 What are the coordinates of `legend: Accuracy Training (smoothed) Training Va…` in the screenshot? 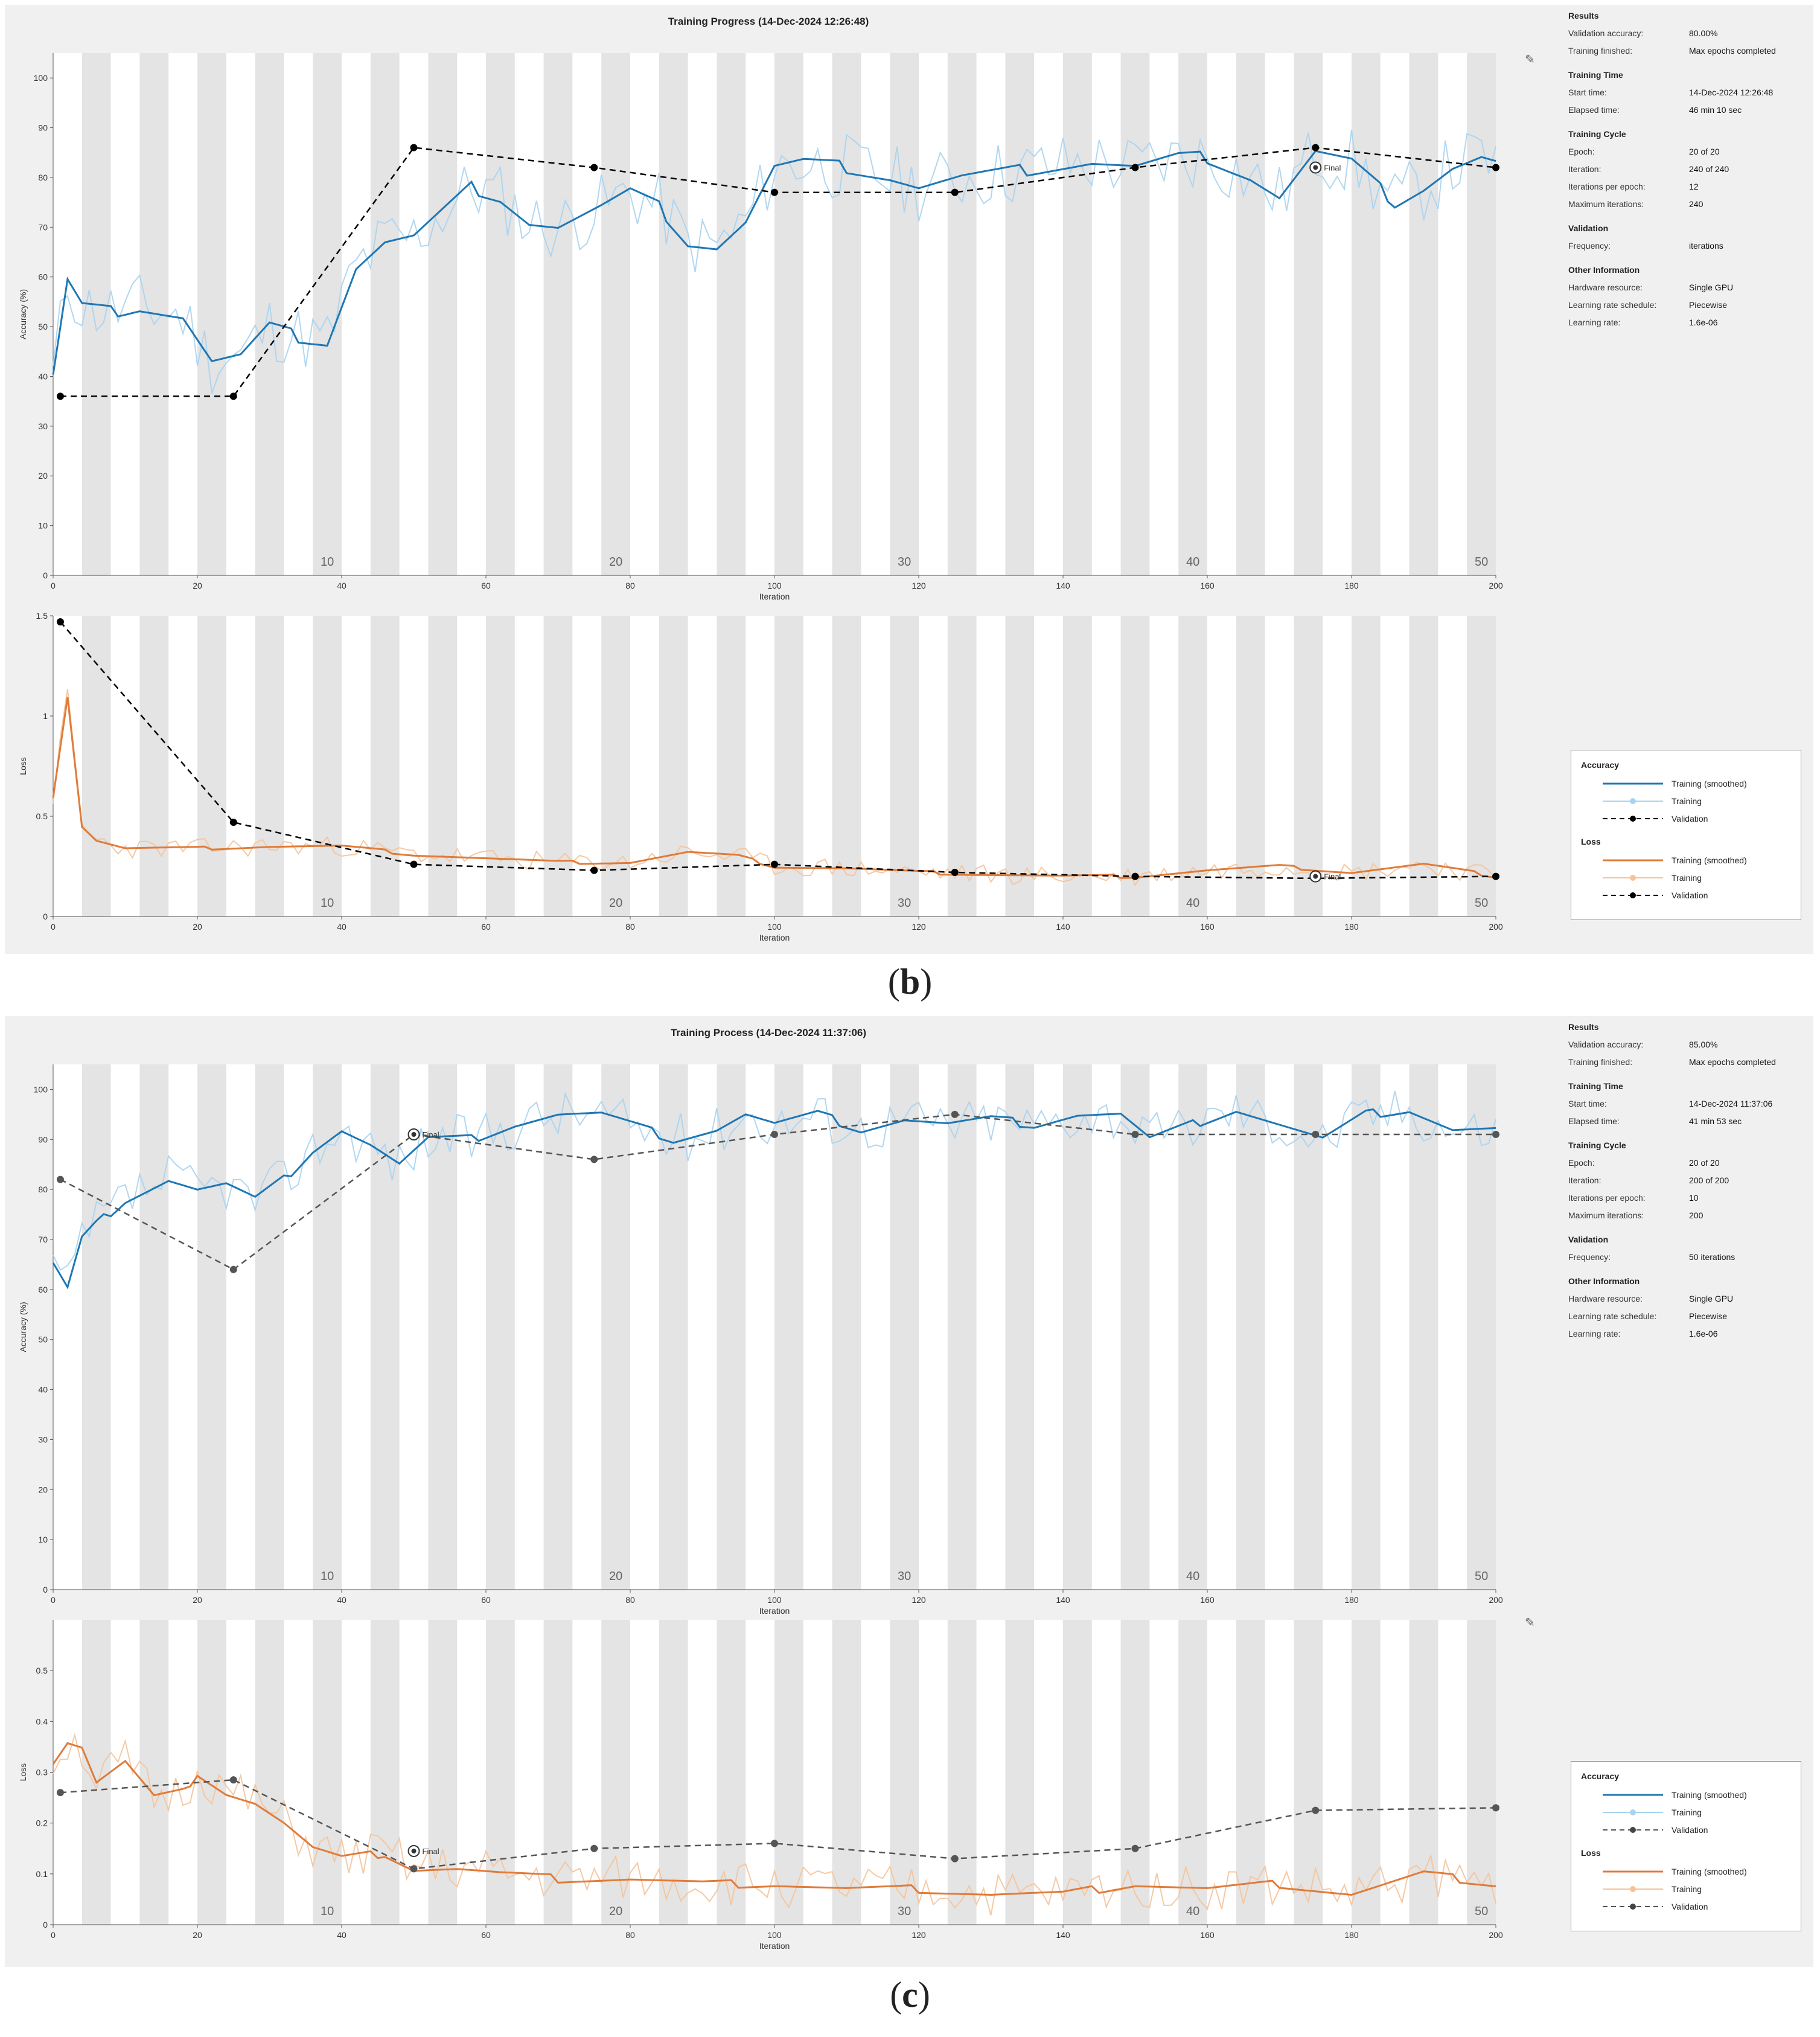 It's located at (1686, 835).